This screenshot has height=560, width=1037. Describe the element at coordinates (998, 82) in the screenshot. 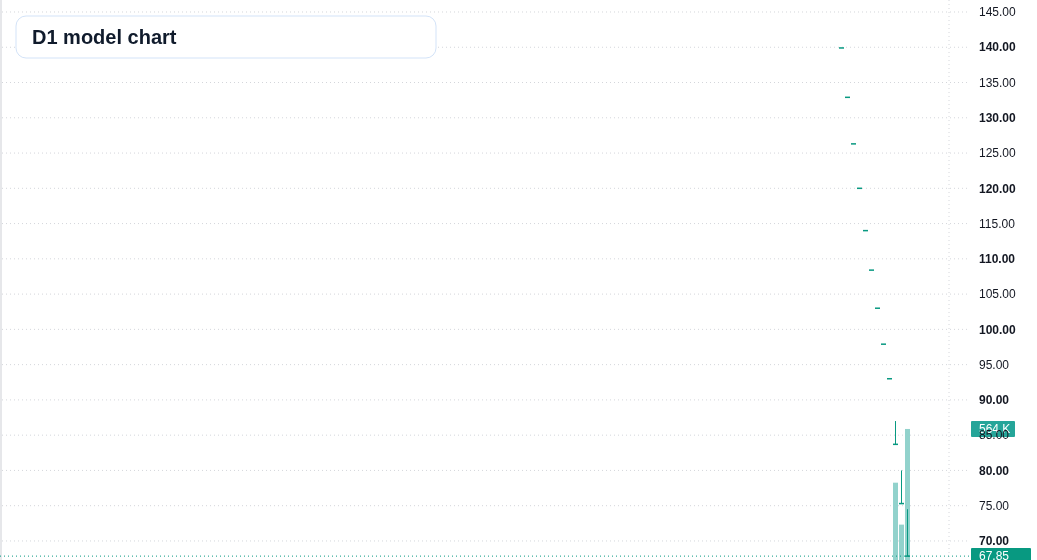

I see `y-tick-label: 135.00` at that location.